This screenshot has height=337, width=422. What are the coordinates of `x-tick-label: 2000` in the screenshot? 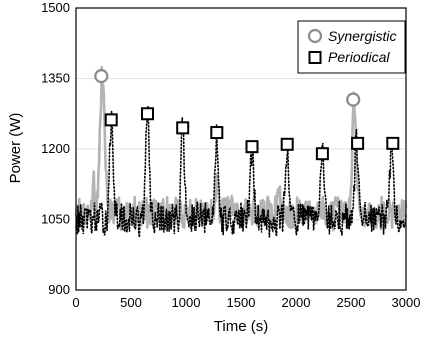 It's located at (296, 302).